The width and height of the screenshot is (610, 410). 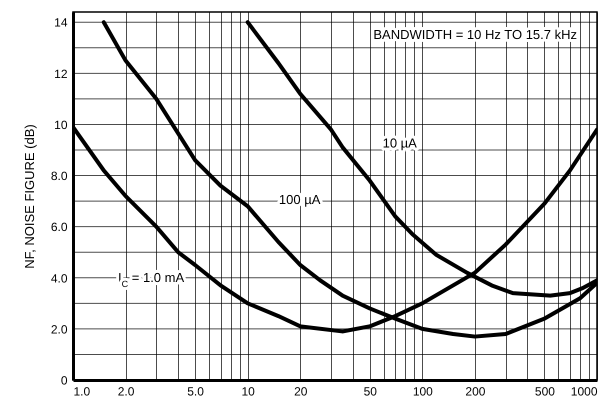 I want to click on x-tick-label: 5.0, so click(x=195, y=391).